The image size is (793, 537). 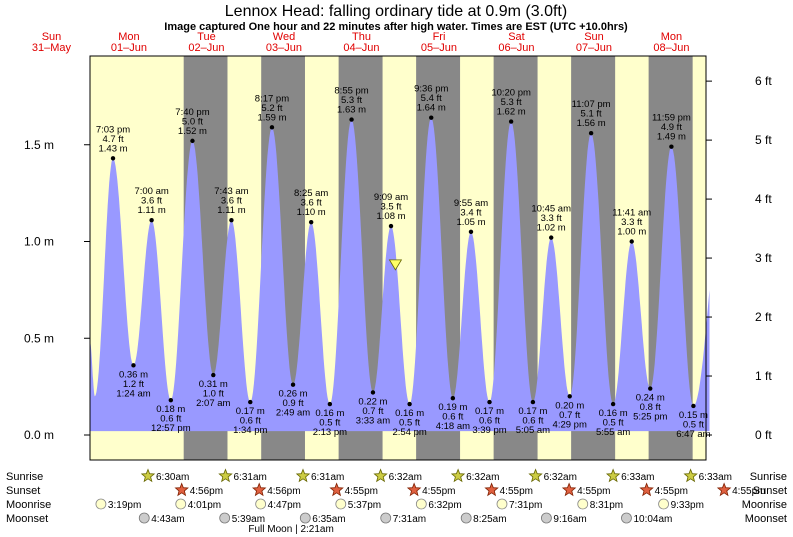 What do you see at coordinates (489, 519) in the screenshot?
I see `moonset-time: 8:25am` at bounding box center [489, 519].